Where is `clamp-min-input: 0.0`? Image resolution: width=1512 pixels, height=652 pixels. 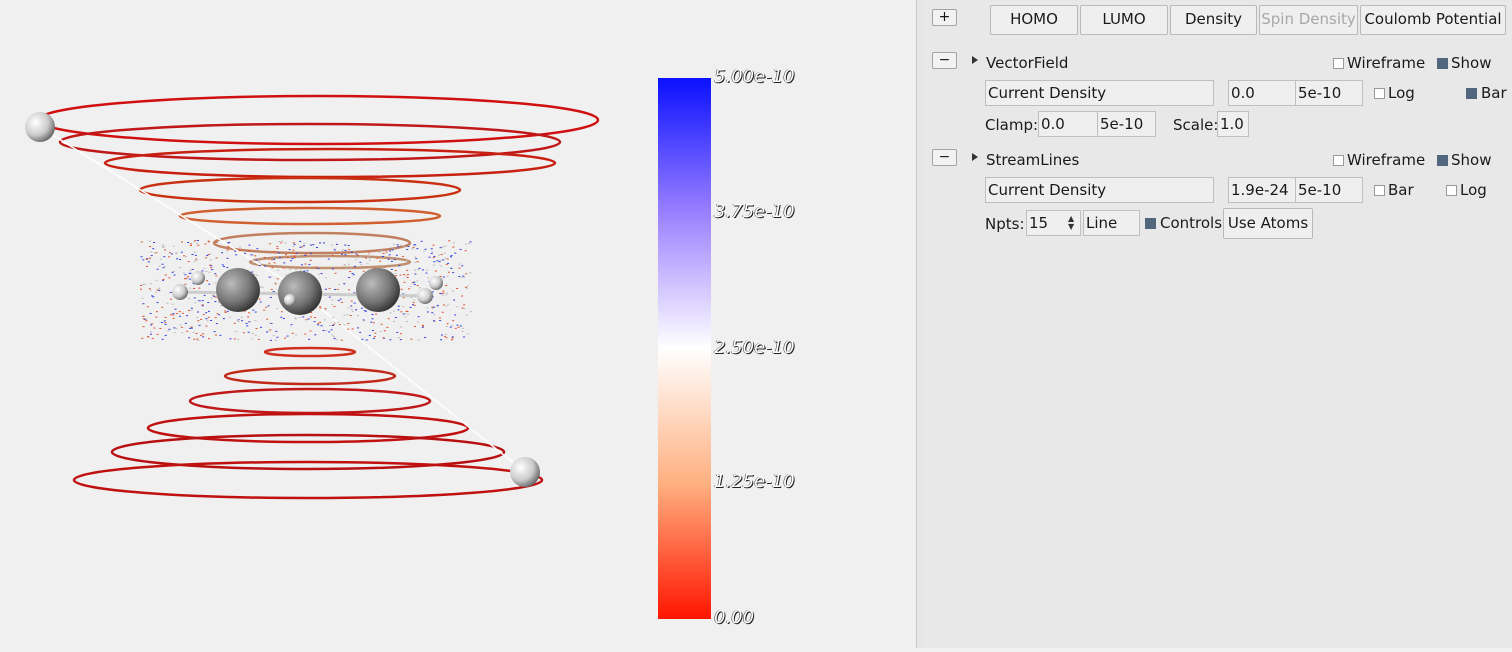 clamp-min-input: 0.0 is located at coordinates (1068, 124).